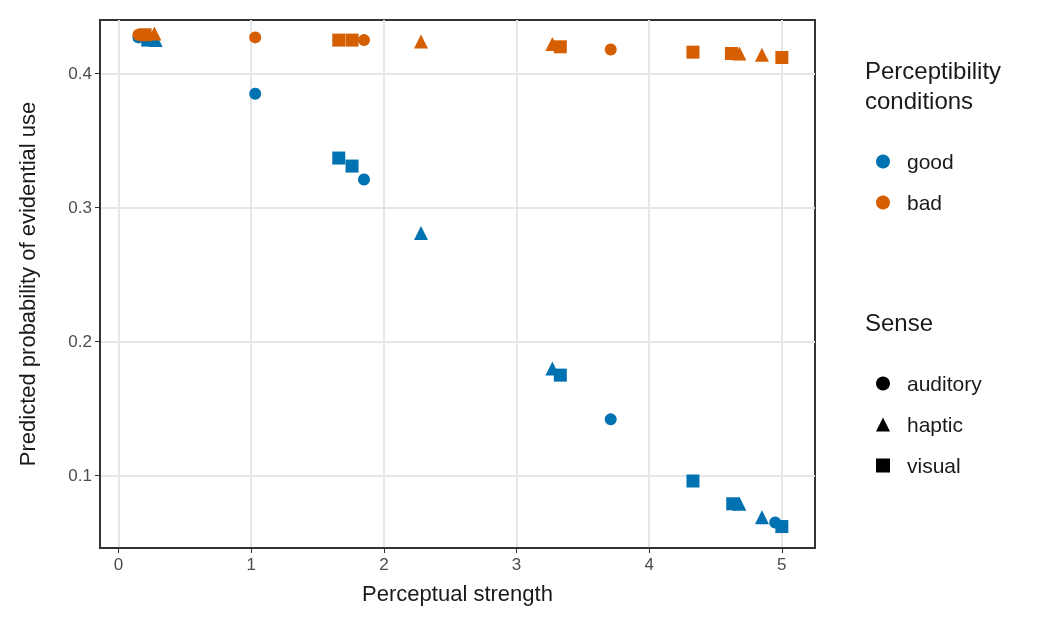 This screenshot has height=634, width=1056. Describe the element at coordinates (945, 383) in the screenshot. I see `legend-label: auditory` at that location.